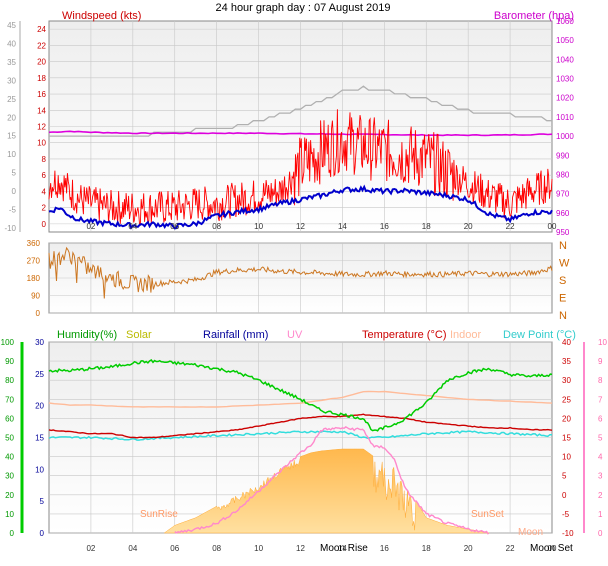 This screenshot has height=566, width=608. I want to click on direction-tick-label: 180, so click(34, 278).